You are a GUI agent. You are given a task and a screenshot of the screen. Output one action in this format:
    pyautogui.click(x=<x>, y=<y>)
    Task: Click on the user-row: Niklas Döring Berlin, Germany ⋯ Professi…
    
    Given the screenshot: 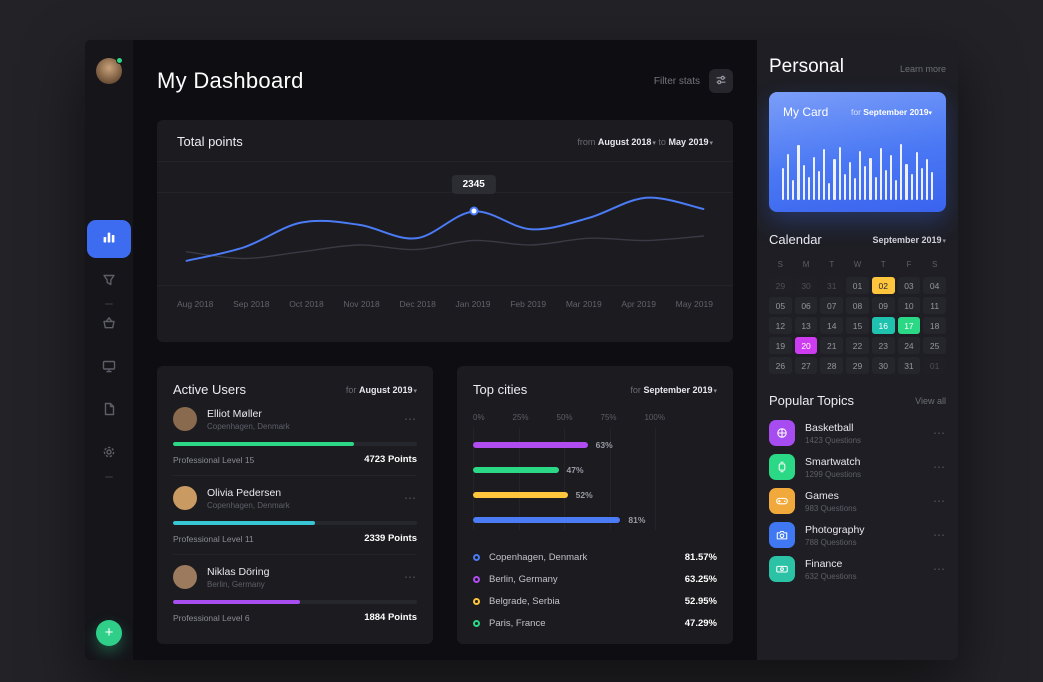 What is the action you would take?
    pyautogui.click(x=295, y=594)
    